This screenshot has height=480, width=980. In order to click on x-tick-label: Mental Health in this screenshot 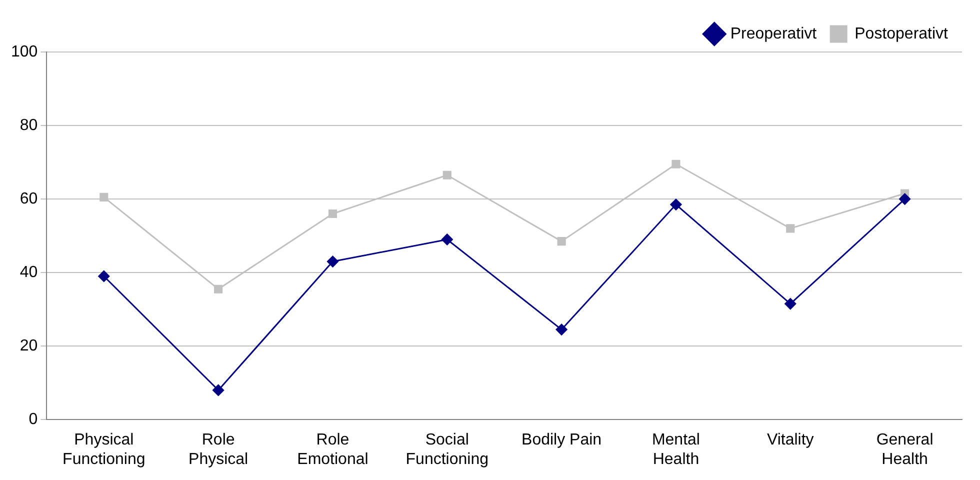, I will do `click(676, 450)`.